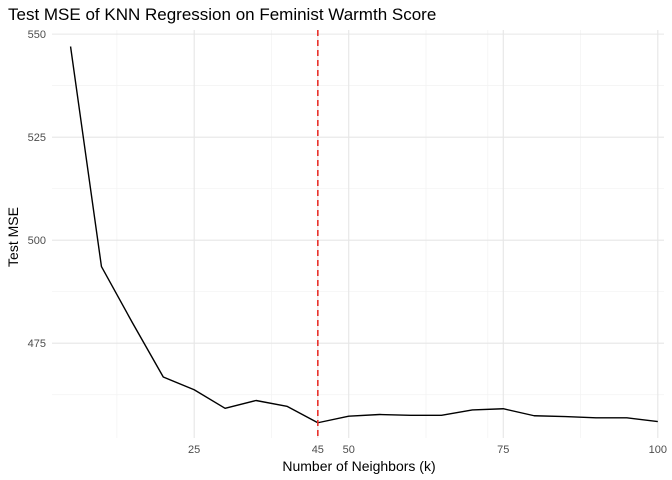 The height and width of the screenshot is (480, 672). Describe the element at coordinates (503, 450) in the screenshot. I see `x-tick-label: 75` at that location.